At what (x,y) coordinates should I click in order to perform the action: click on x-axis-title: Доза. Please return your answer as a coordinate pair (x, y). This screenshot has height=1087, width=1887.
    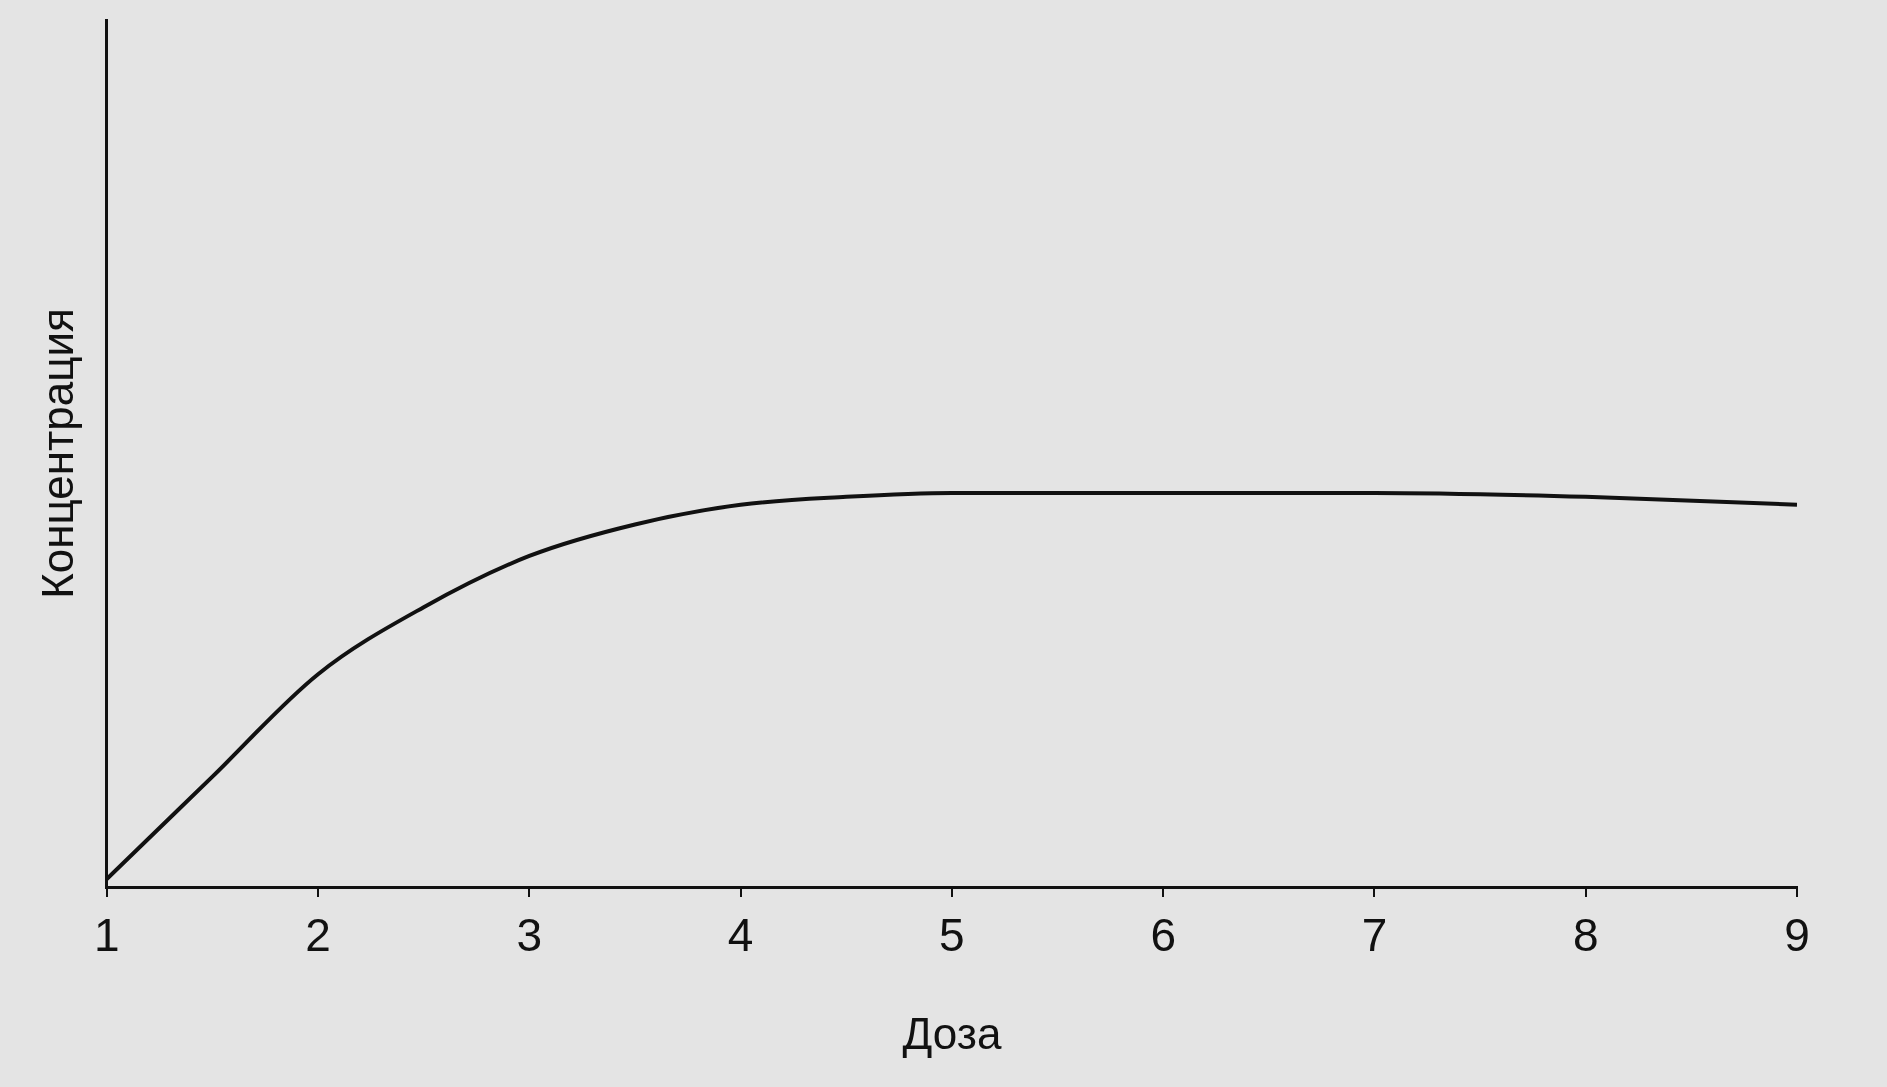
    Looking at the image, I should click on (952, 1033).